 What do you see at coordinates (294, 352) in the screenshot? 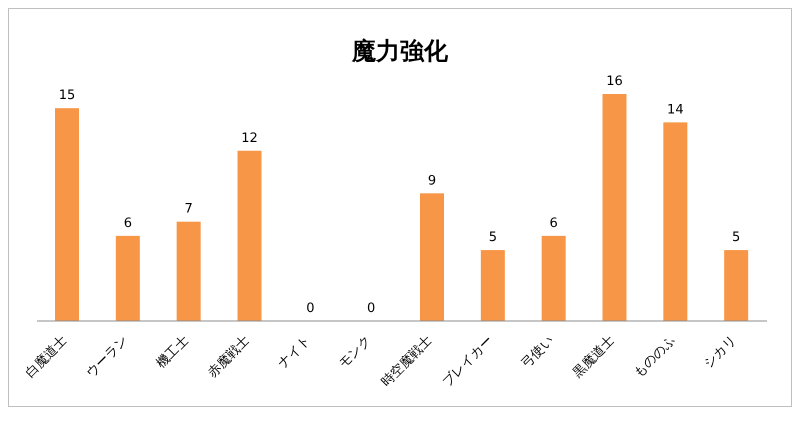
I see `x-tick-label: ナイト` at bounding box center [294, 352].